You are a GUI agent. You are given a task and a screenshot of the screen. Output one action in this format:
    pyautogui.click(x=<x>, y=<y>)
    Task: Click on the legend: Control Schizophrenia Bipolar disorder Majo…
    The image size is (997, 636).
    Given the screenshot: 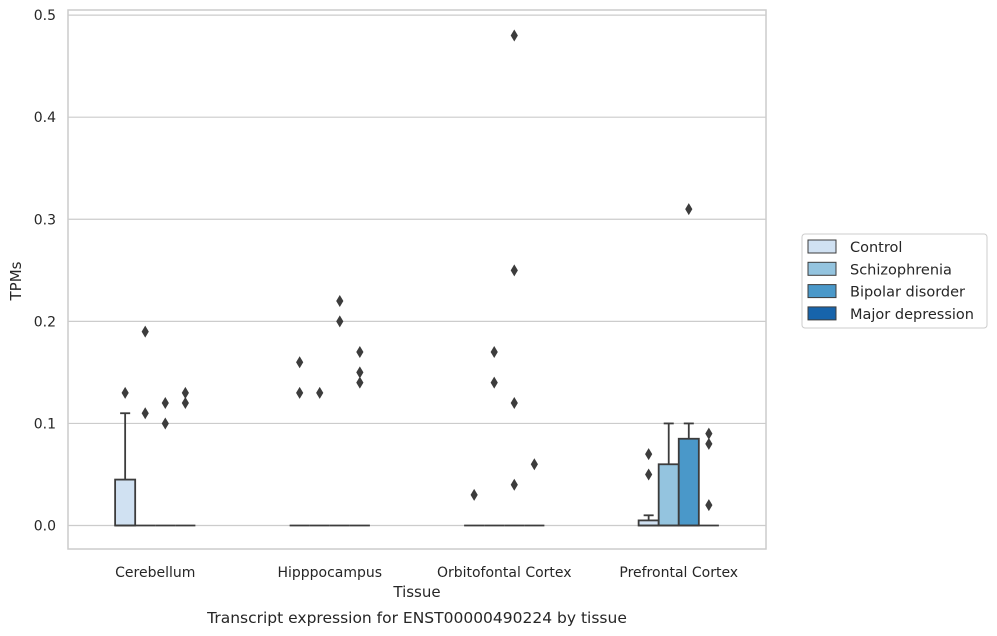 What is the action you would take?
    pyautogui.click(x=894, y=281)
    